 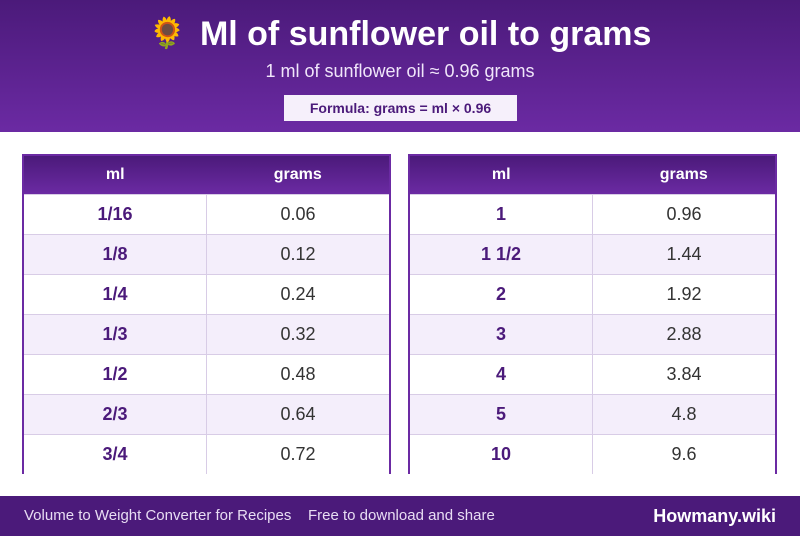 What do you see at coordinates (298, 294) in the screenshot?
I see `grams-cell: 0.24` at bounding box center [298, 294].